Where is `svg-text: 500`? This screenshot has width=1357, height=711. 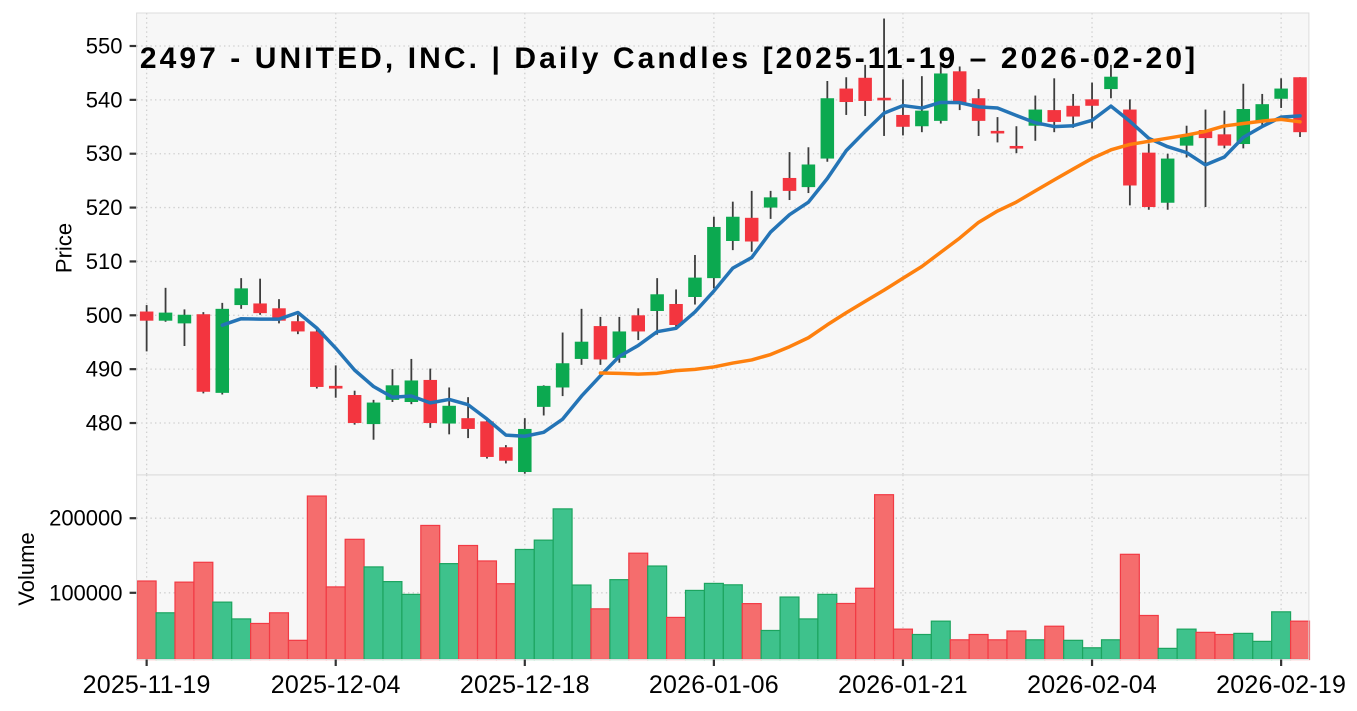 svg-text: 500 is located at coordinates (104, 315).